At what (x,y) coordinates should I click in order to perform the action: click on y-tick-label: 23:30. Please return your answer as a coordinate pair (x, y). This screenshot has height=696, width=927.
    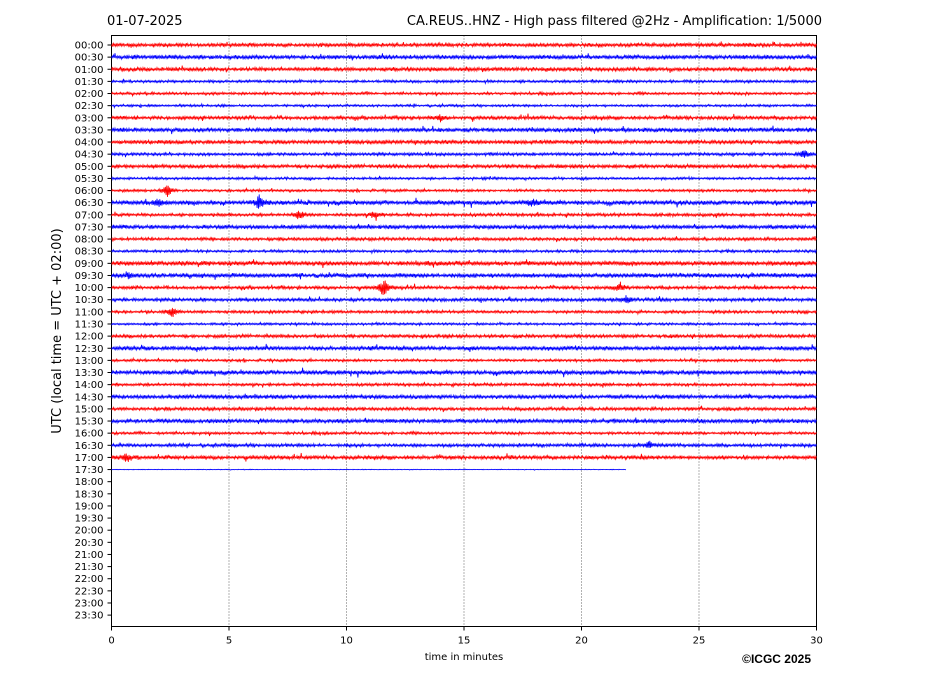
    Looking at the image, I should click on (89, 616).